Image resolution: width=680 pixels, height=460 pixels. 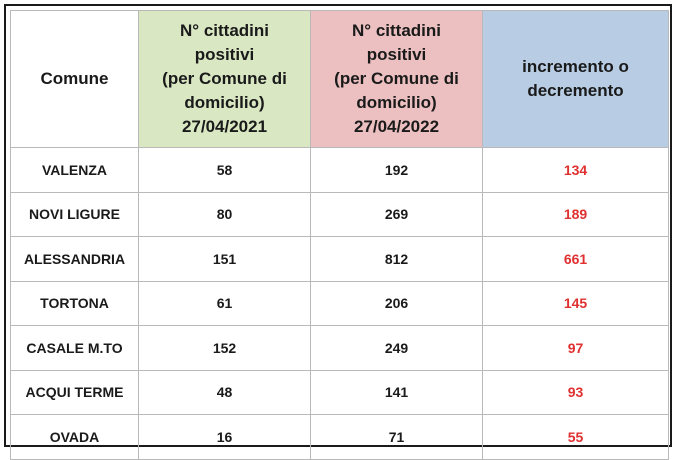 What do you see at coordinates (74, 303) in the screenshot?
I see `cell-comune: TORTONA` at bounding box center [74, 303].